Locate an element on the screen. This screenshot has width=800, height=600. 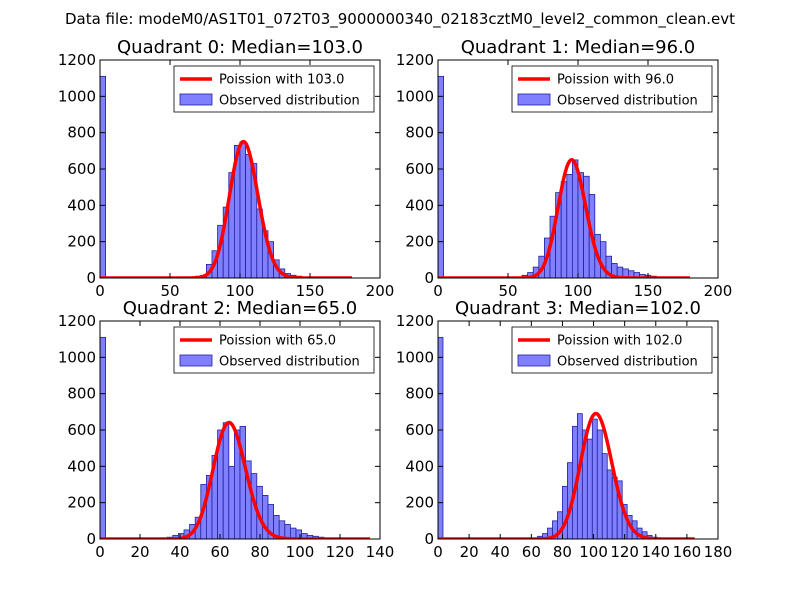
legend-fit-label: Poission with 103.0 is located at coordinates (281, 80).